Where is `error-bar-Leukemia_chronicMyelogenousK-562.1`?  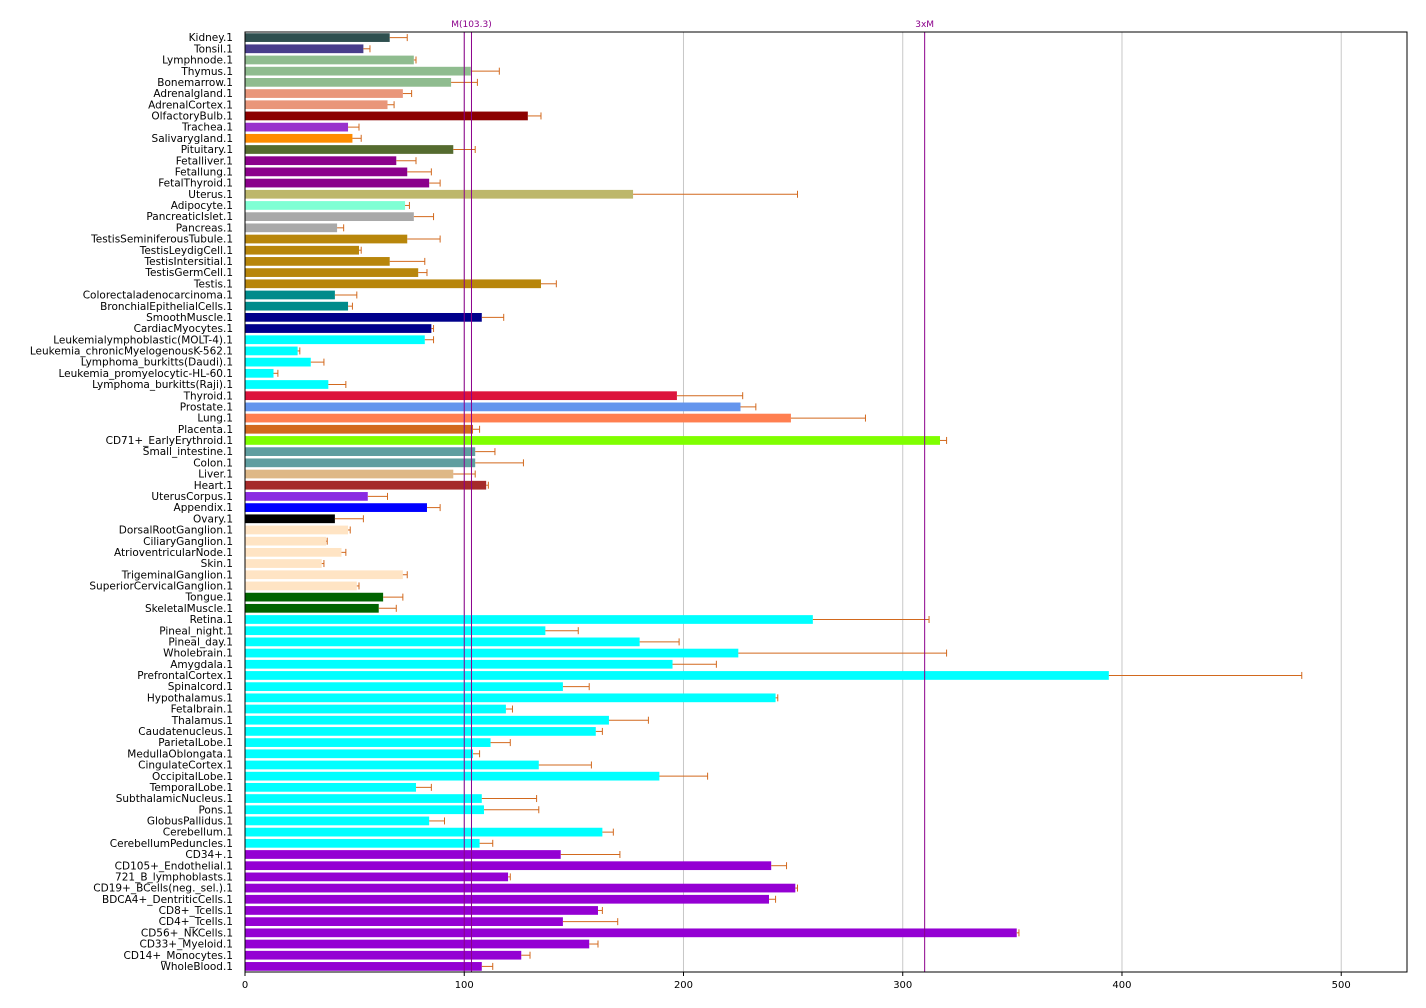
error-bar-Leukemia_chronicMyelogenousK-562.1 is located at coordinates (299, 351).